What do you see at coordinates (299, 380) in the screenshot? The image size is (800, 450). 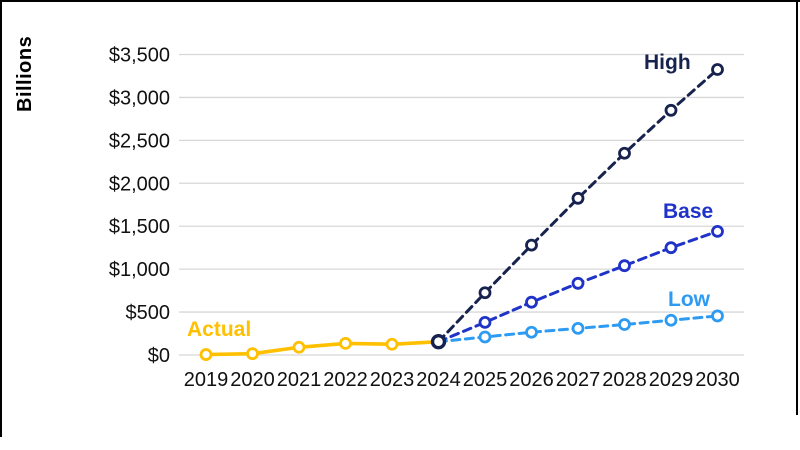 I see `x-tick-label: 2021` at bounding box center [299, 380].